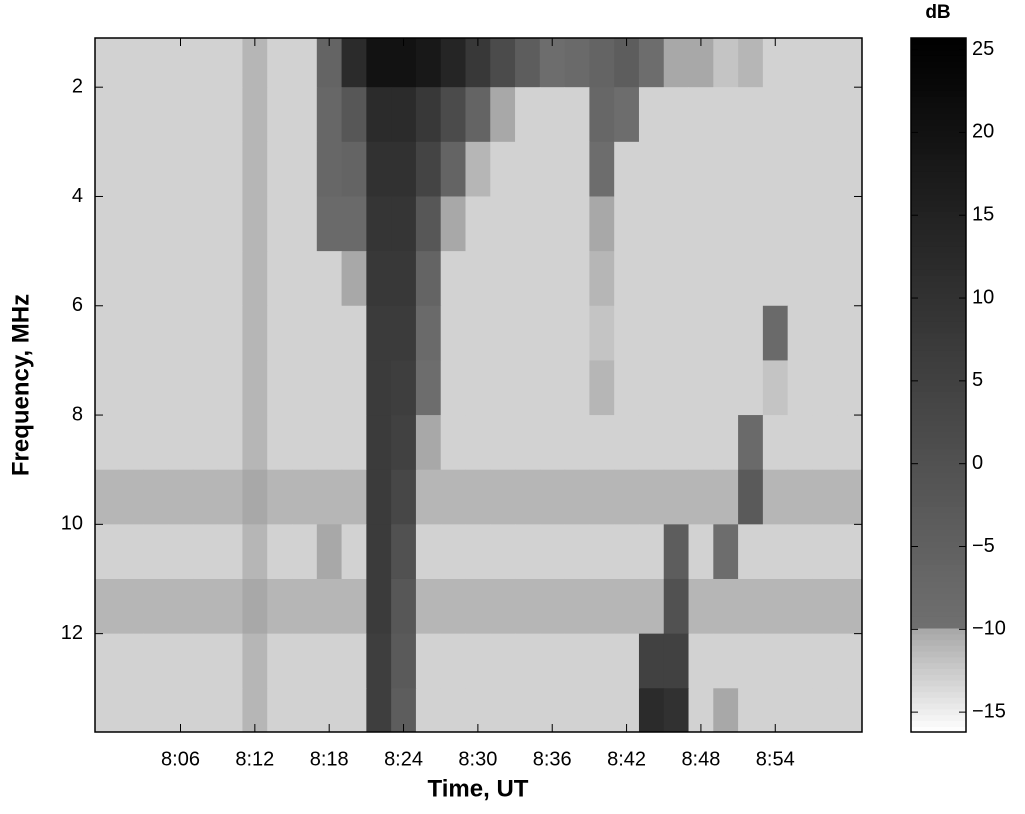  I want to click on y-tick-label: 8, so click(77, 414).